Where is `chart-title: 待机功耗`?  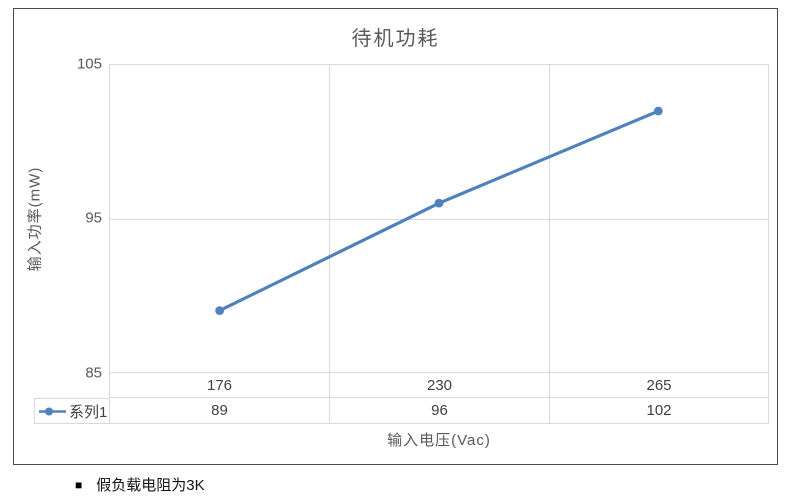
chart-title: 待机功耗 is located at coordinates (395, 39).